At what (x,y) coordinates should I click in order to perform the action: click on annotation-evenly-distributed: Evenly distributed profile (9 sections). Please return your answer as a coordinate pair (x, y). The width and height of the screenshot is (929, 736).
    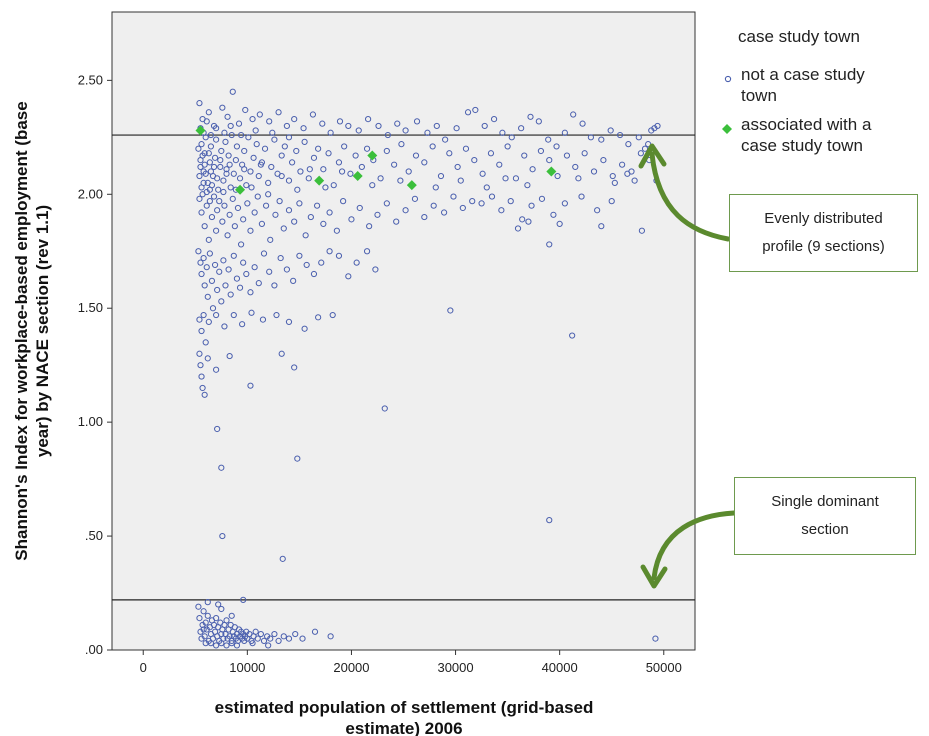
    Looking at the image, I should click on (823, 233).